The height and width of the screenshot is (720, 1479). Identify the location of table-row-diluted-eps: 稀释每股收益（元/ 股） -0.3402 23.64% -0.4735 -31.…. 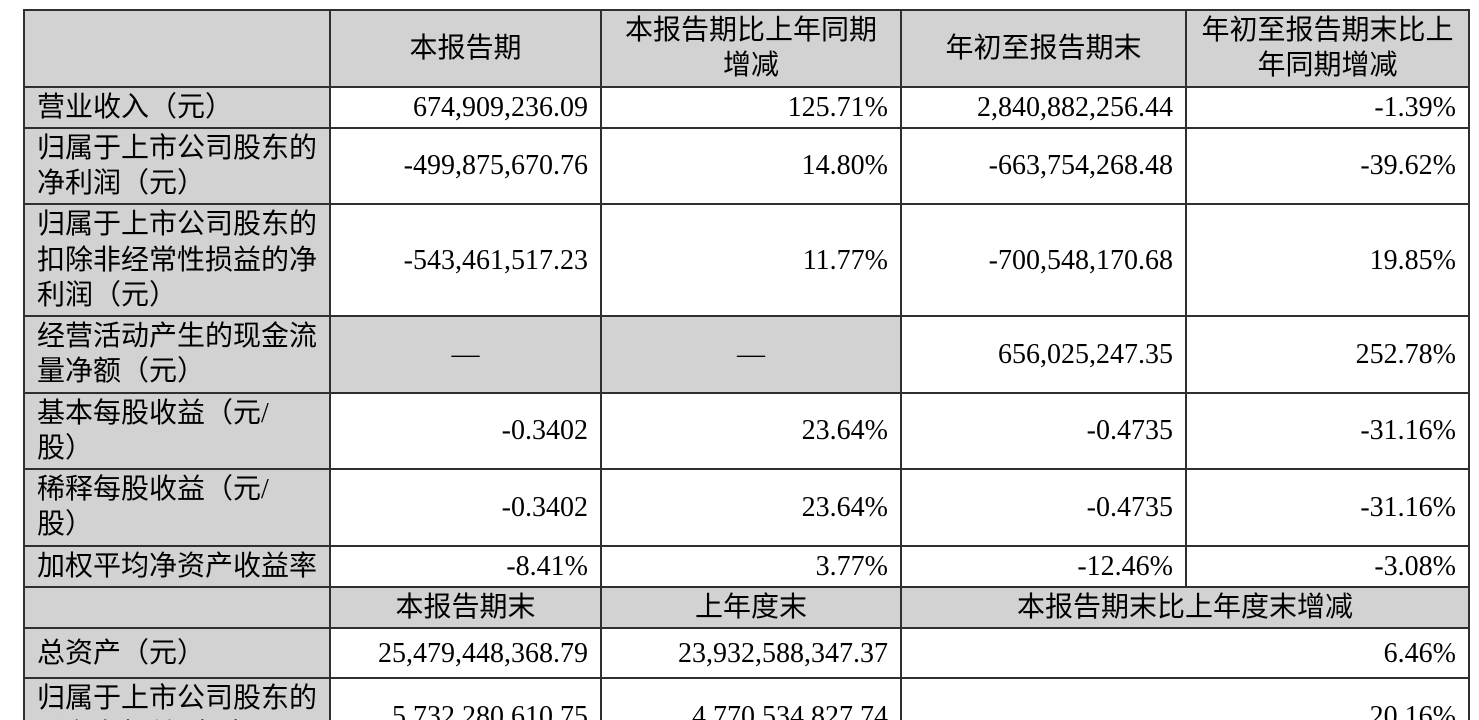
(746, 507).